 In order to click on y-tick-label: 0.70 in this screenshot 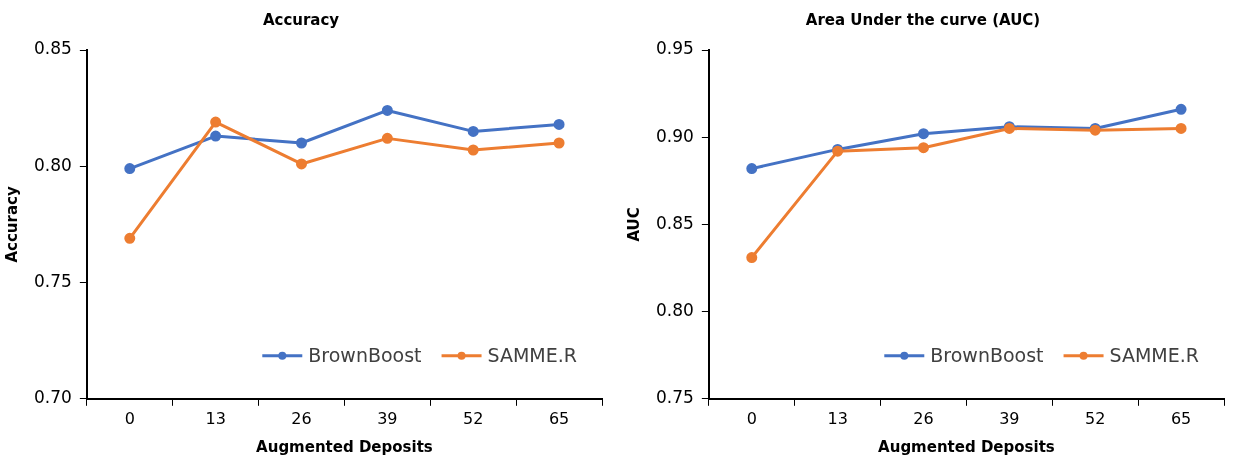, I will do `click(52, 397)`.